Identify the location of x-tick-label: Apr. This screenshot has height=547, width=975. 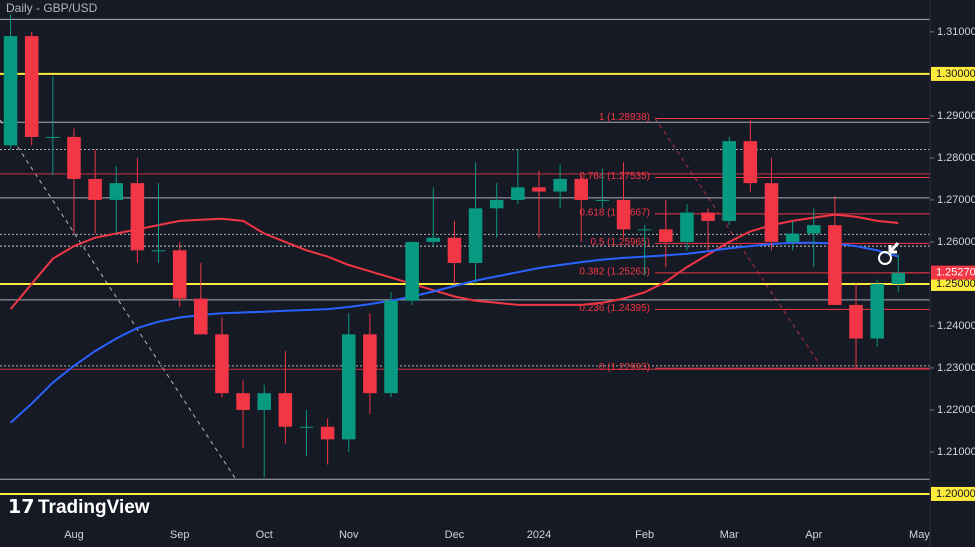
(813, 535).